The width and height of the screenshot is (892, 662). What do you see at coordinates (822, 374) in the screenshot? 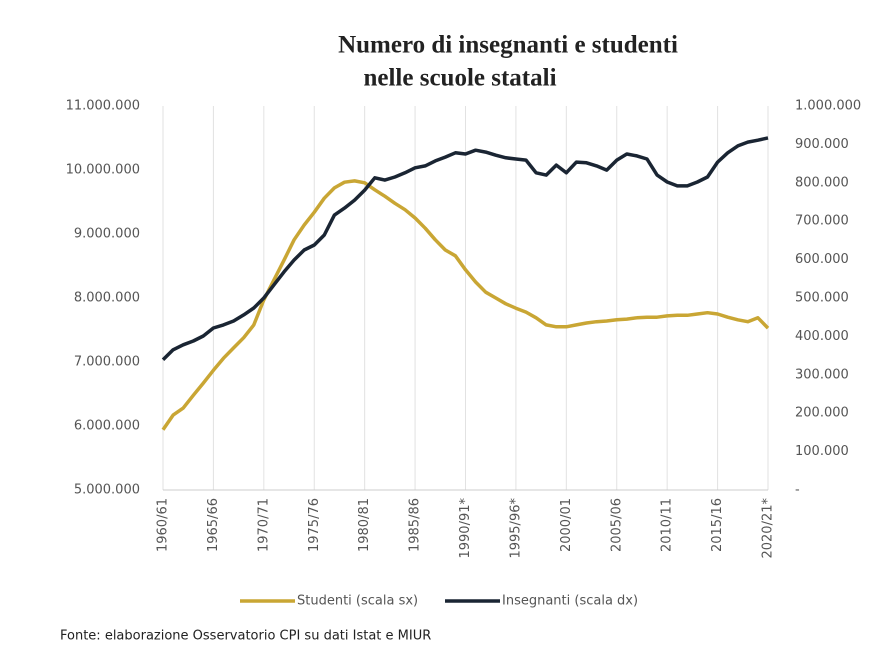
I see `y2-tick-label: 300.000` at bounding box center [822, 374].